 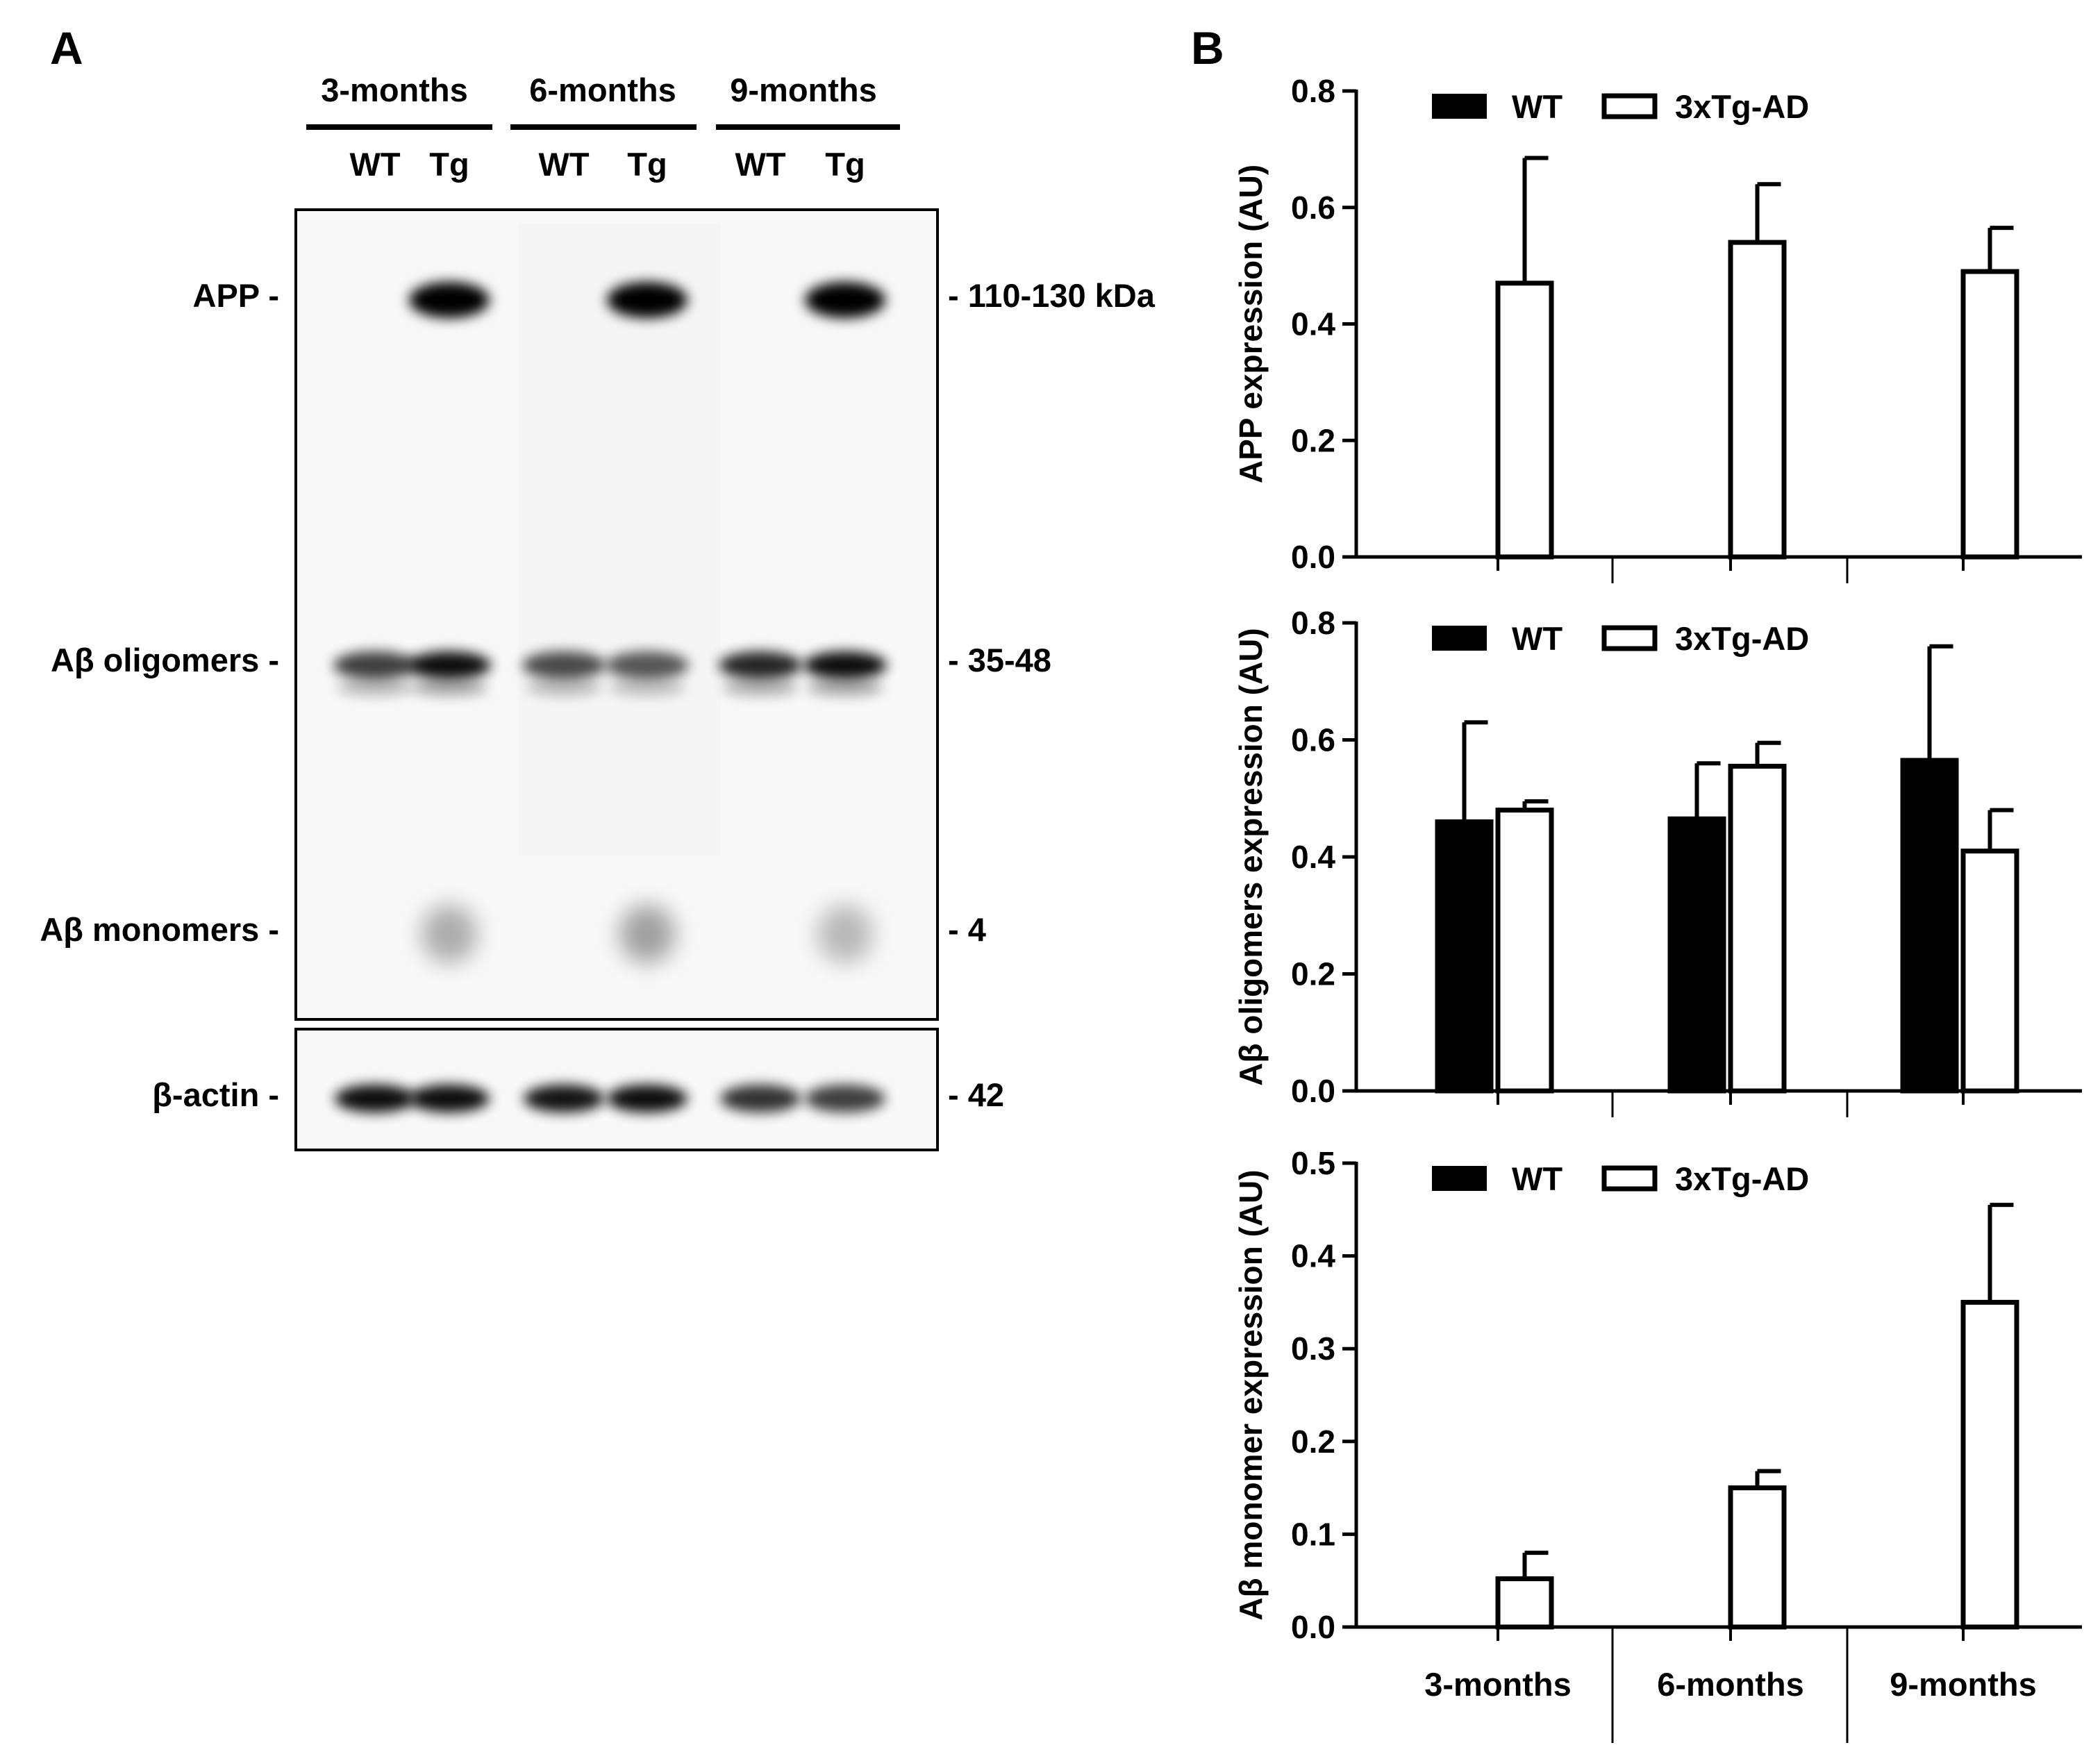 I want to click on x-category-label: 6-months, so click(x=1730, y=1684).